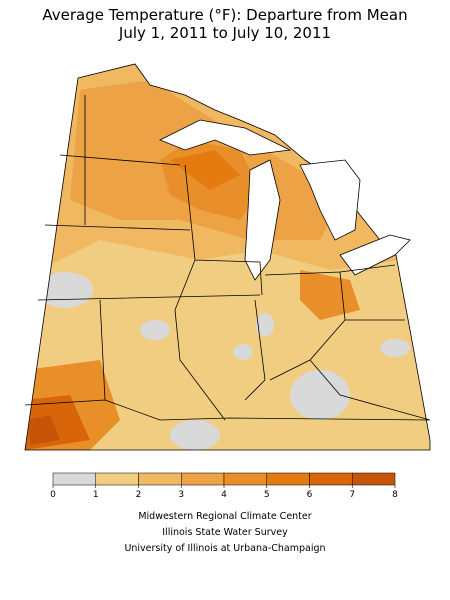 Image resolution: width=450 pixels, height=600 pixels. What do you see at coordinates (225, 532) in the screenshot?
I see `credit: Illinois State Water Survey` at bounding box center [225, 532].